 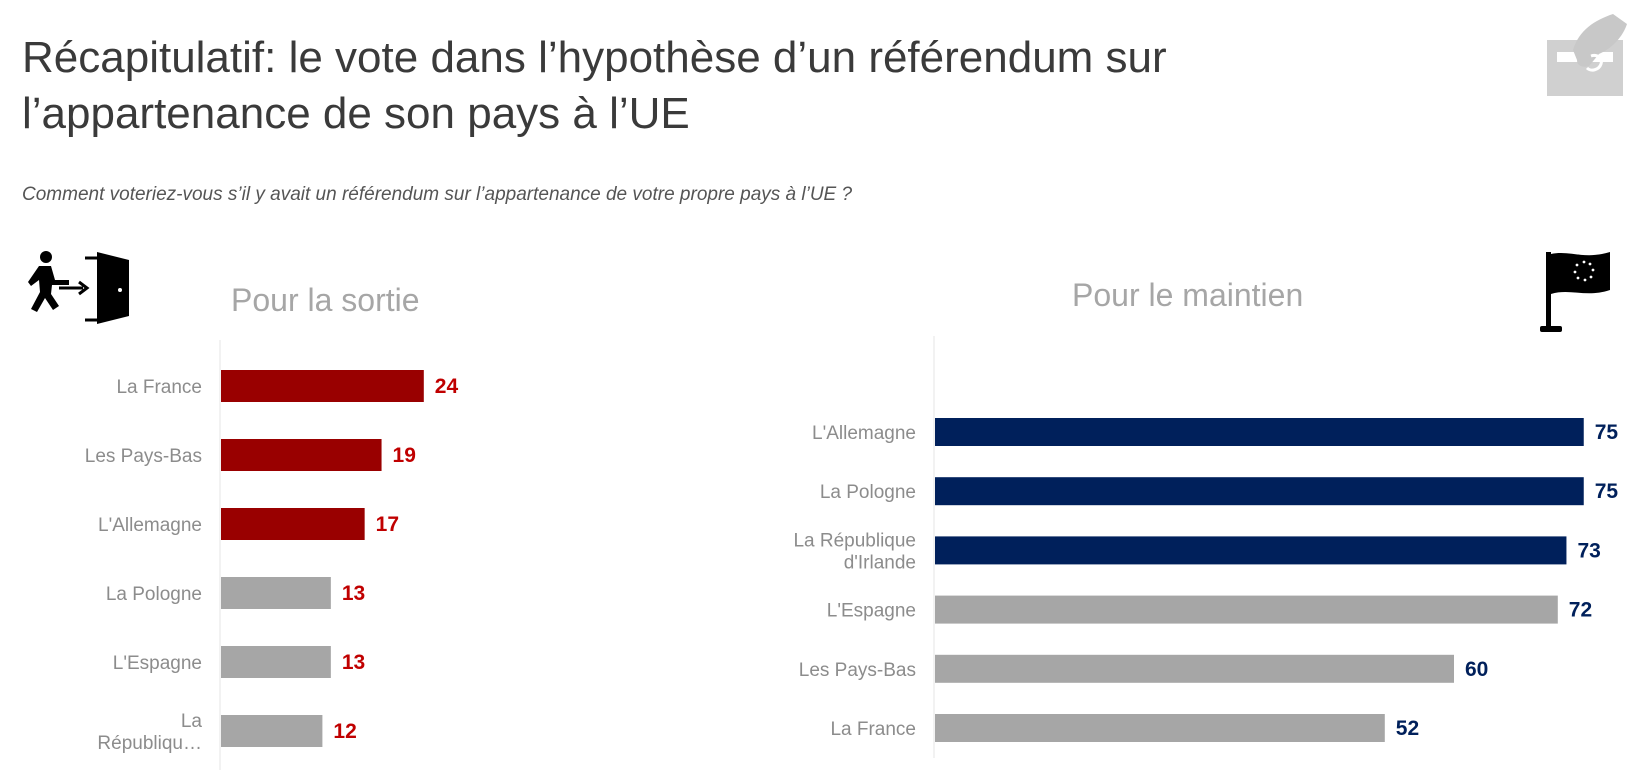 What do you see at coordinates (344, 731) in the screenshot?
I see `exit-value-label: 12` at bounding box center [344, 731].